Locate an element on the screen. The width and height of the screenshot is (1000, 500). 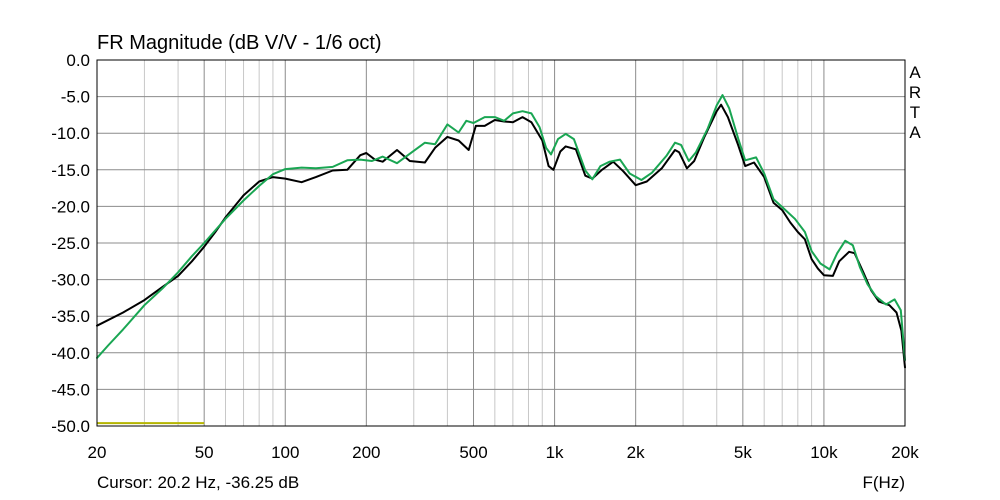
y-tick-label: -45.0 is located at coordinates (70, 389).